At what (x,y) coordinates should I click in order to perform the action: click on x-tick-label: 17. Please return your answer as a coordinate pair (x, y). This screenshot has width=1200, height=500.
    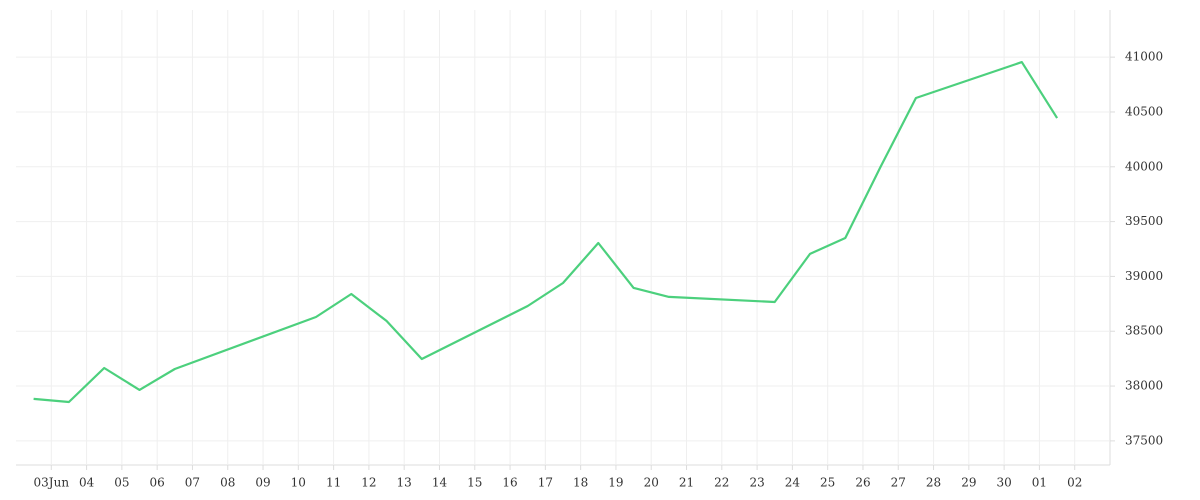
    Looking at the image, I should click on (545, 483).